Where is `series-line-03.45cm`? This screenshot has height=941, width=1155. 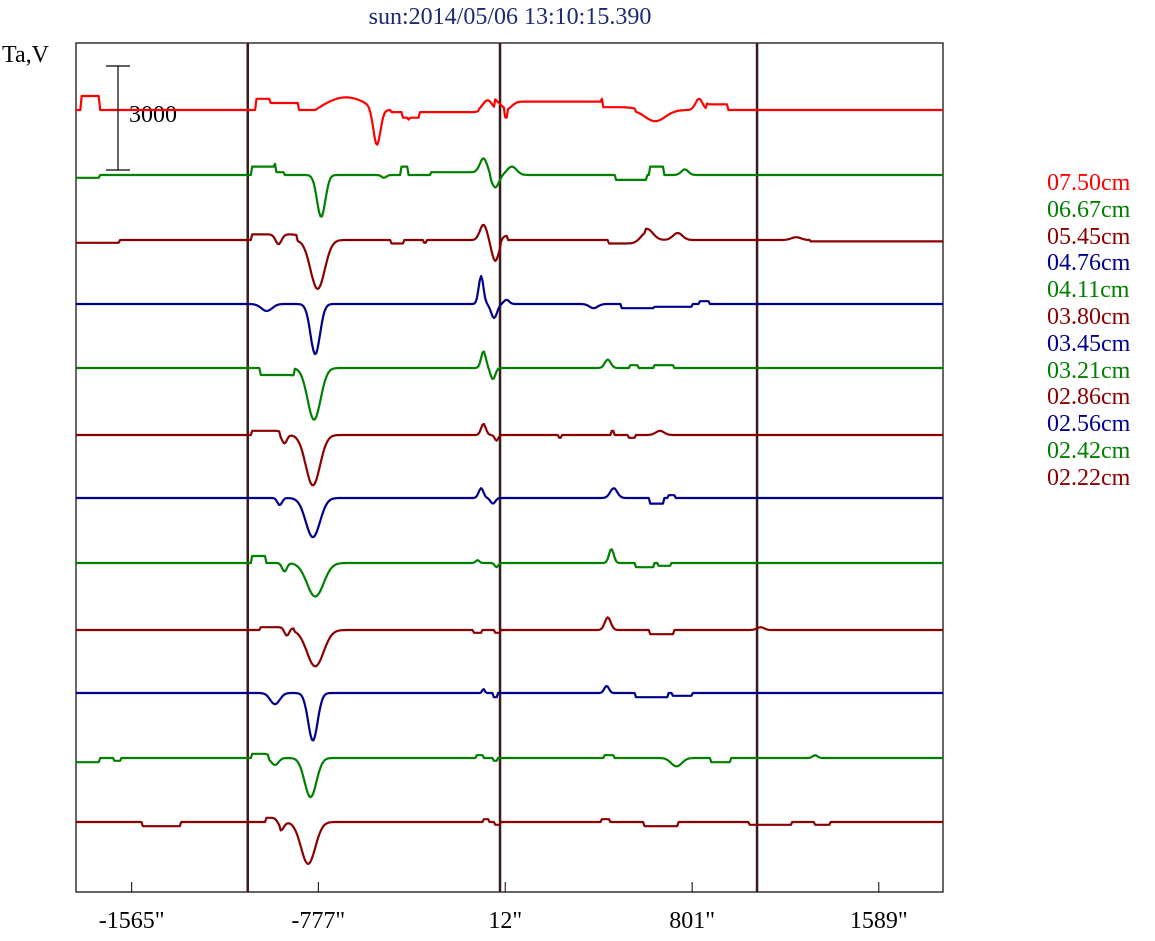
series-line-03.45cm is located at coordinates (509, 513).